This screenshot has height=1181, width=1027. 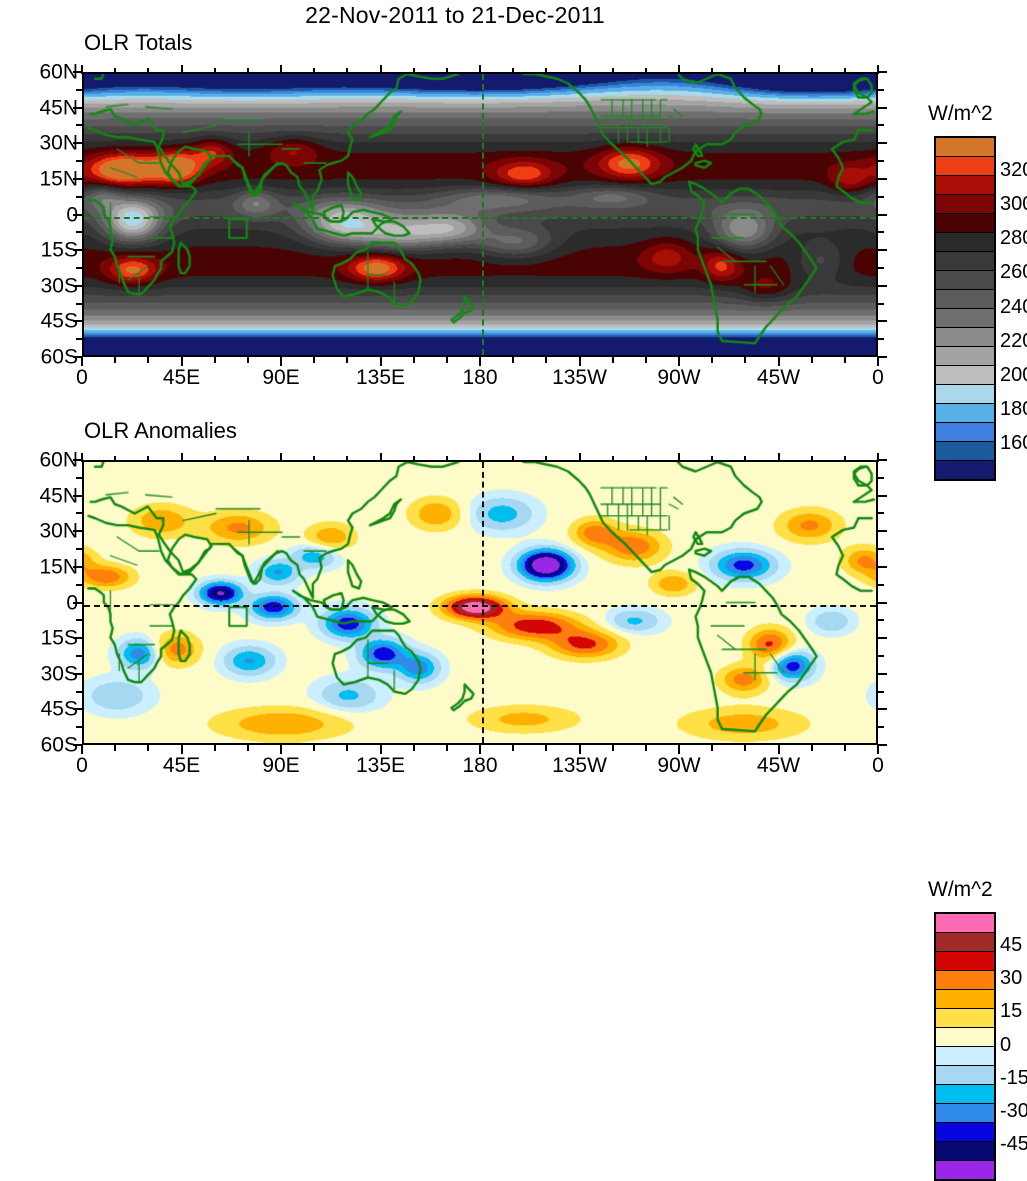 I want to click on y-axis-label: 45S, so click(x=59, y=321).